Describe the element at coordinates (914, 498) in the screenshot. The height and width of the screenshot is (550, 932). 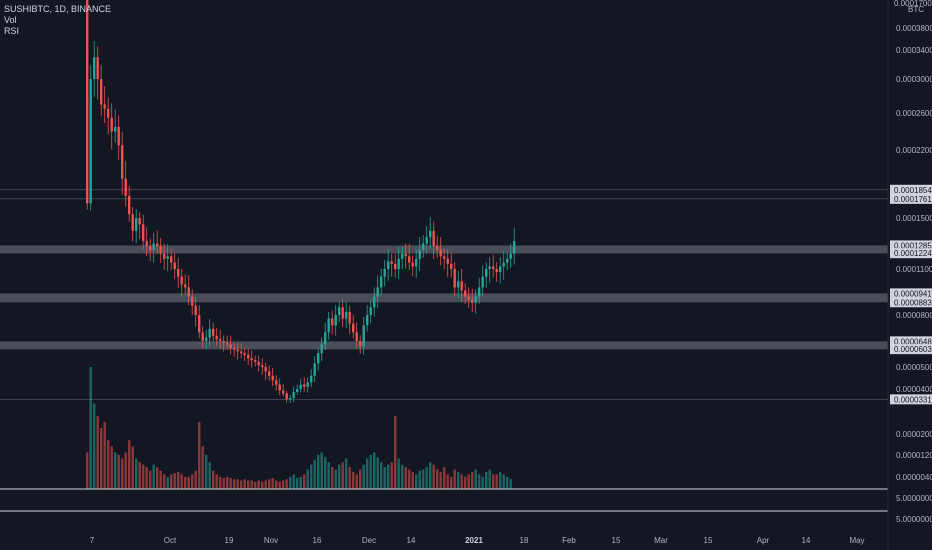
I see `sub-axis-label: 5.00000000` at that location.